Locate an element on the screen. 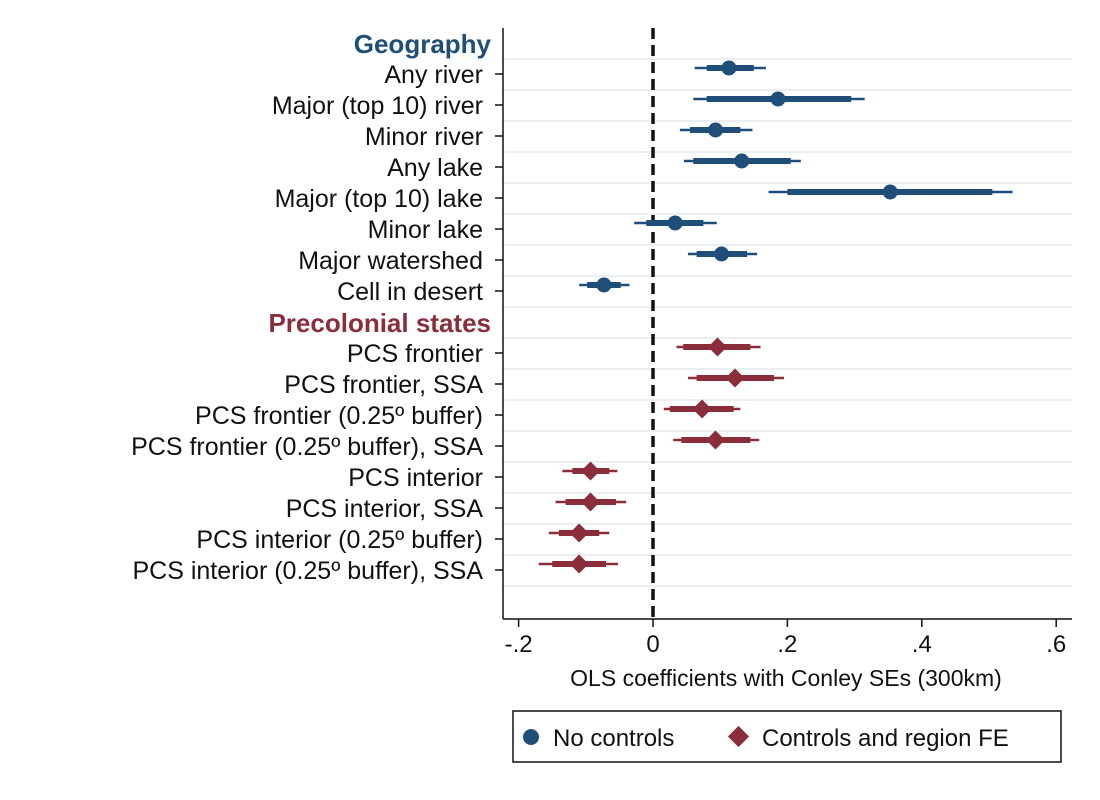  category-label: PCS interior, SSA is located at coordinates (385, 509).